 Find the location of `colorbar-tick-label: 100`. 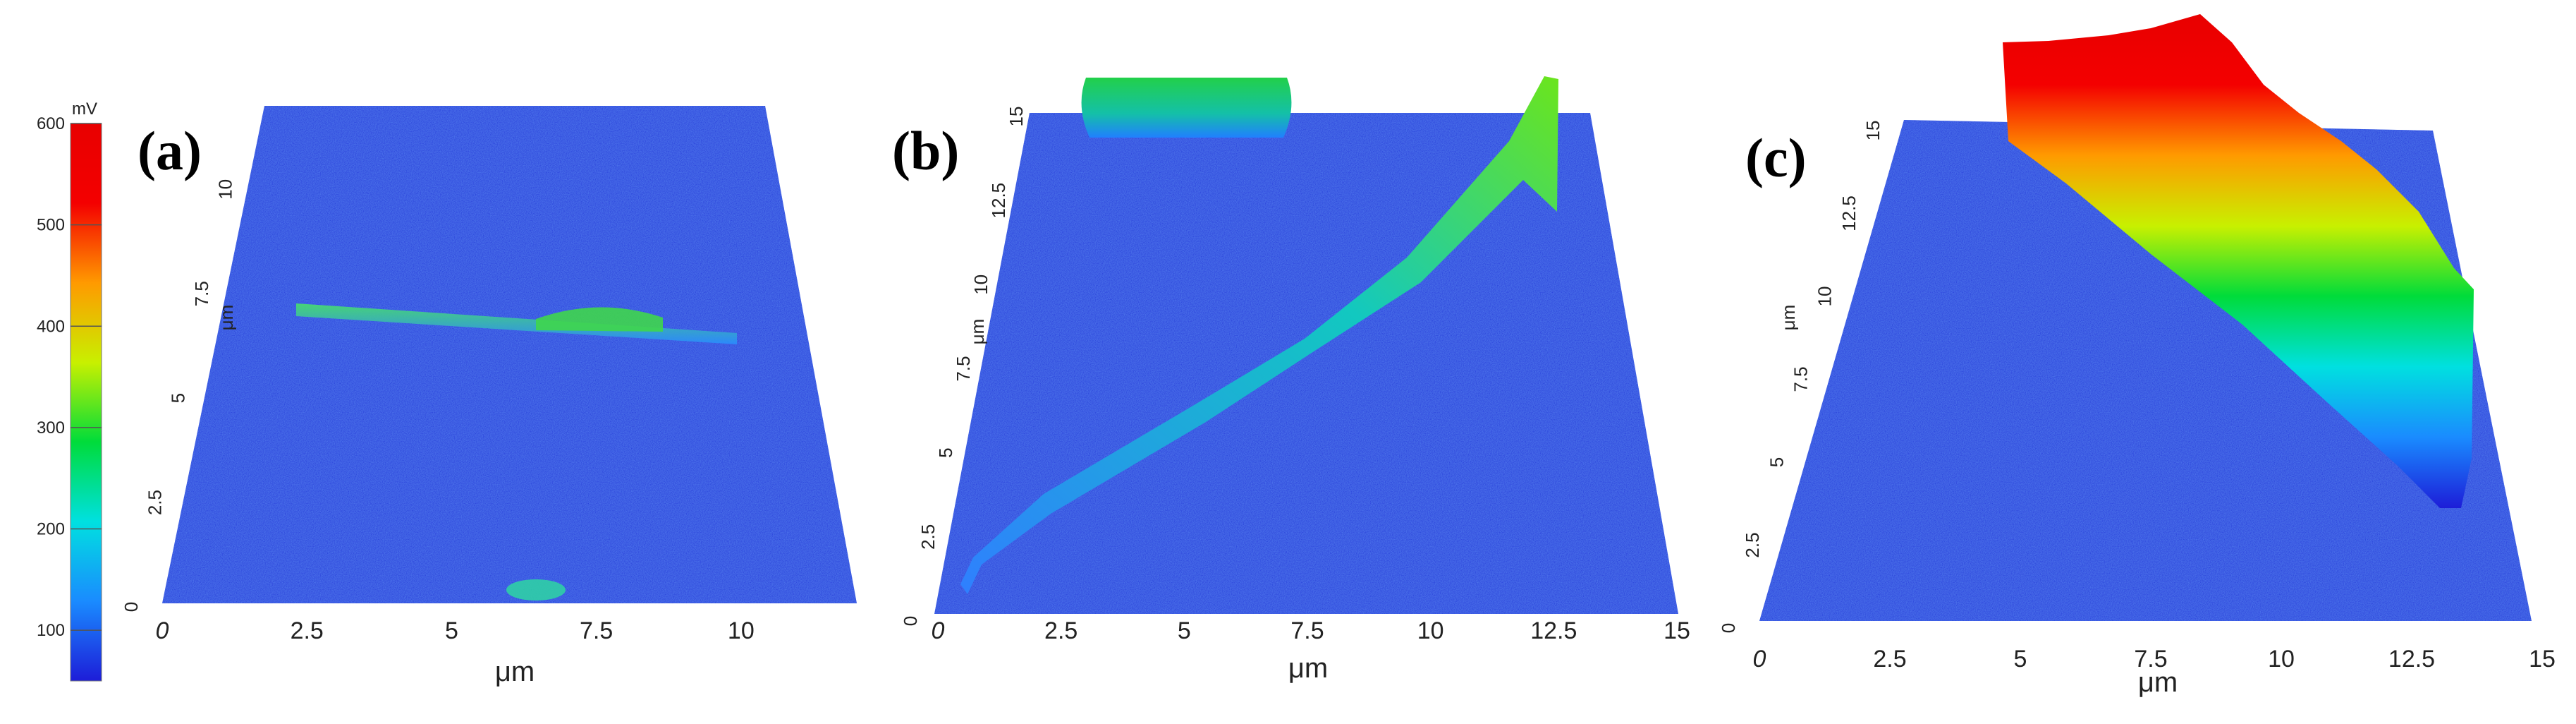

colorbar-tick-label: 100 is located at coordinates (51, 630).